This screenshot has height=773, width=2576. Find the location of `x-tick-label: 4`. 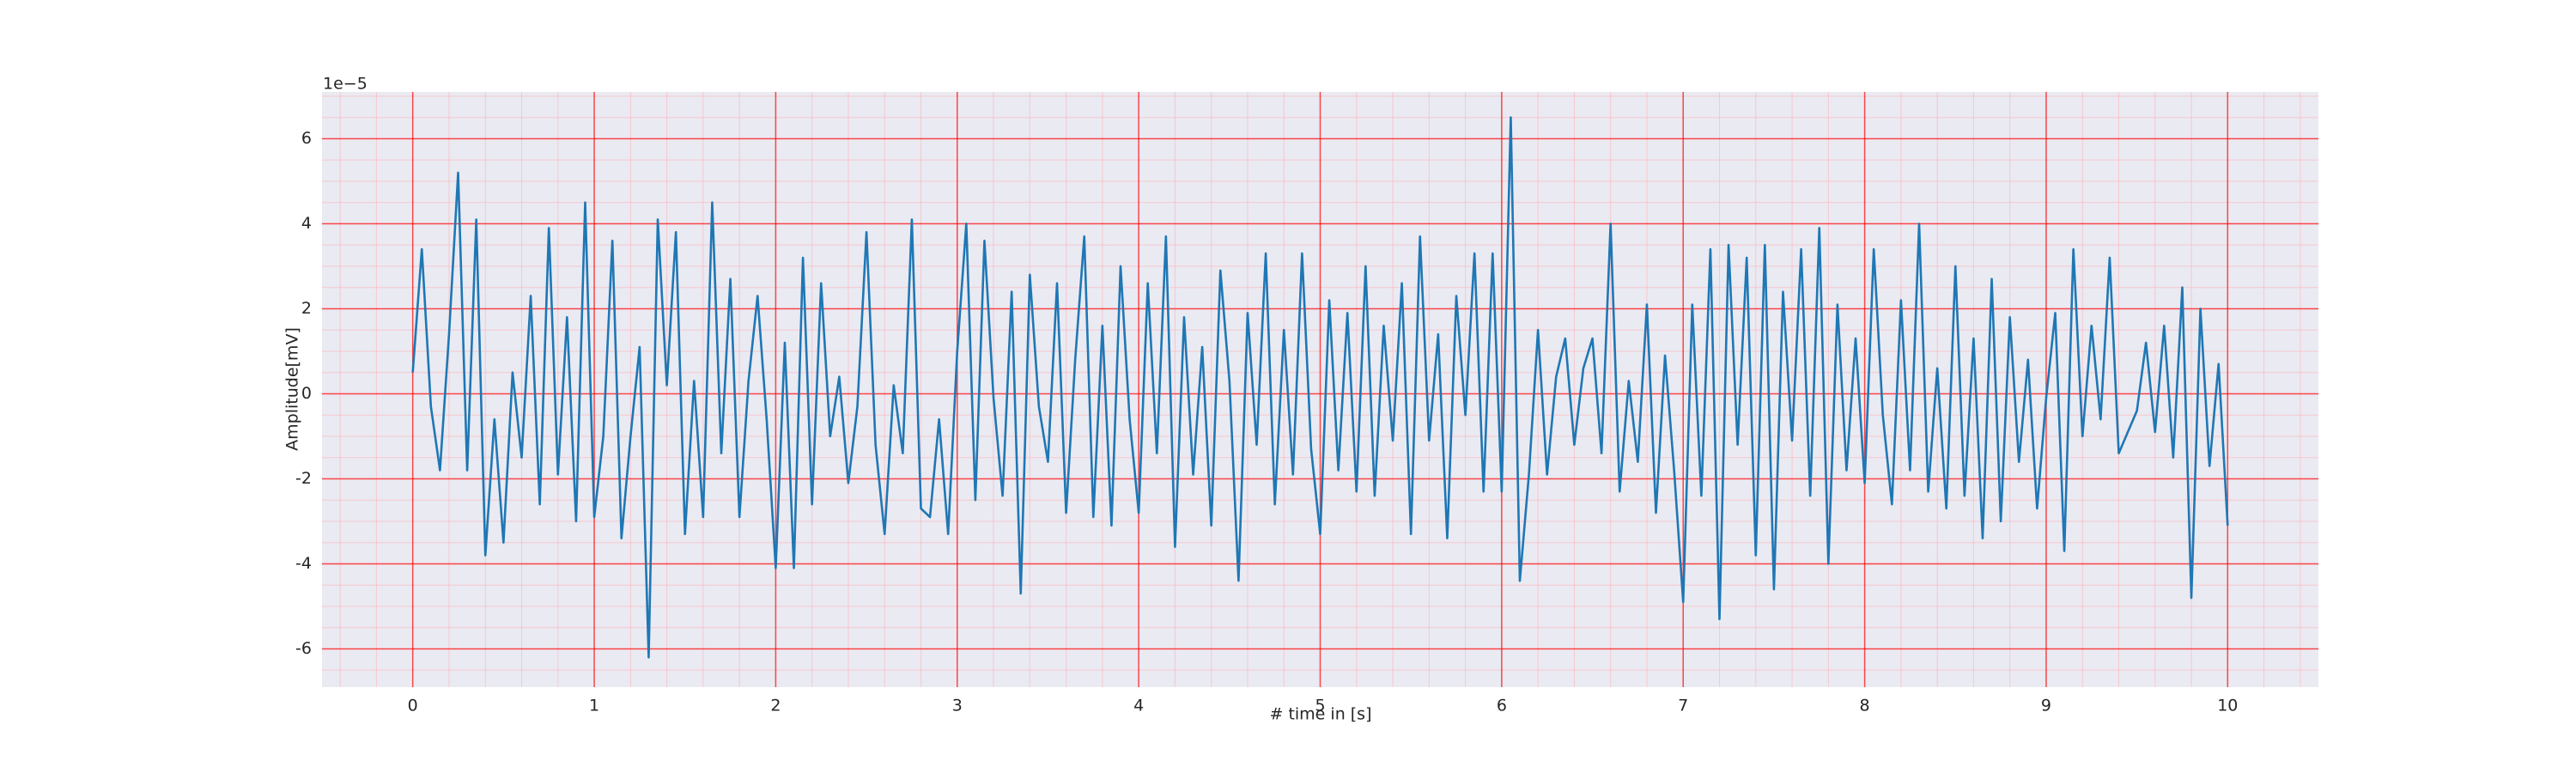

x-tick-label: 4 is located at coordinates (1138, 706).